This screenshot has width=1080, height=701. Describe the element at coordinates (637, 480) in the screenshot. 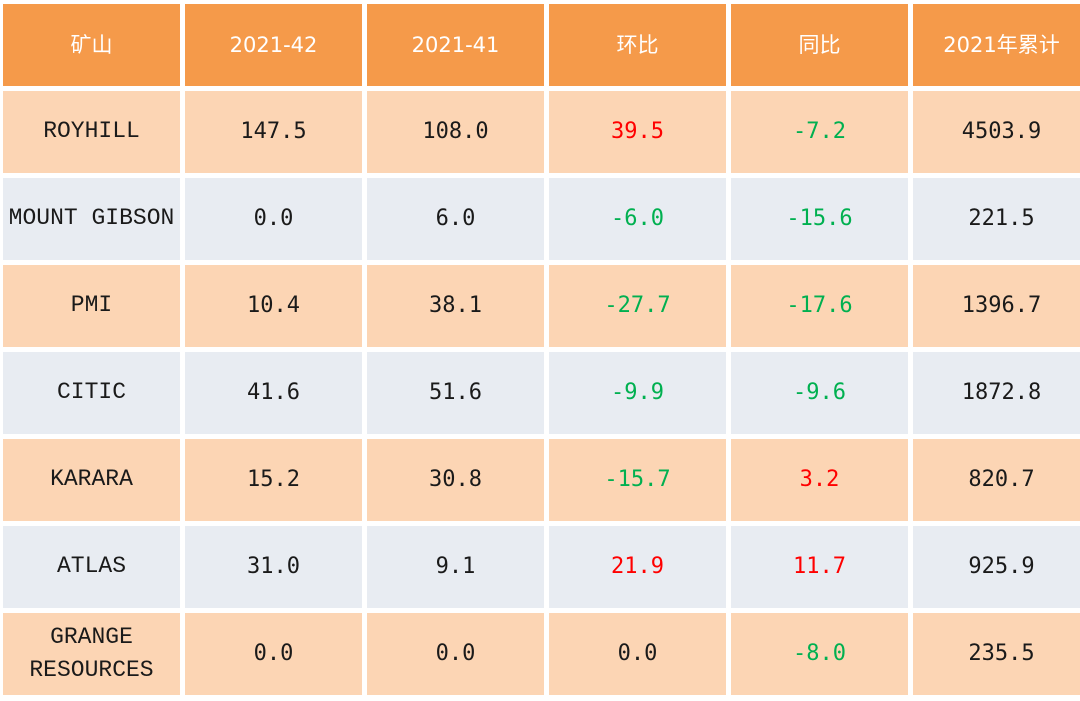

I see `table-cell-wow: -15.7` at that location.